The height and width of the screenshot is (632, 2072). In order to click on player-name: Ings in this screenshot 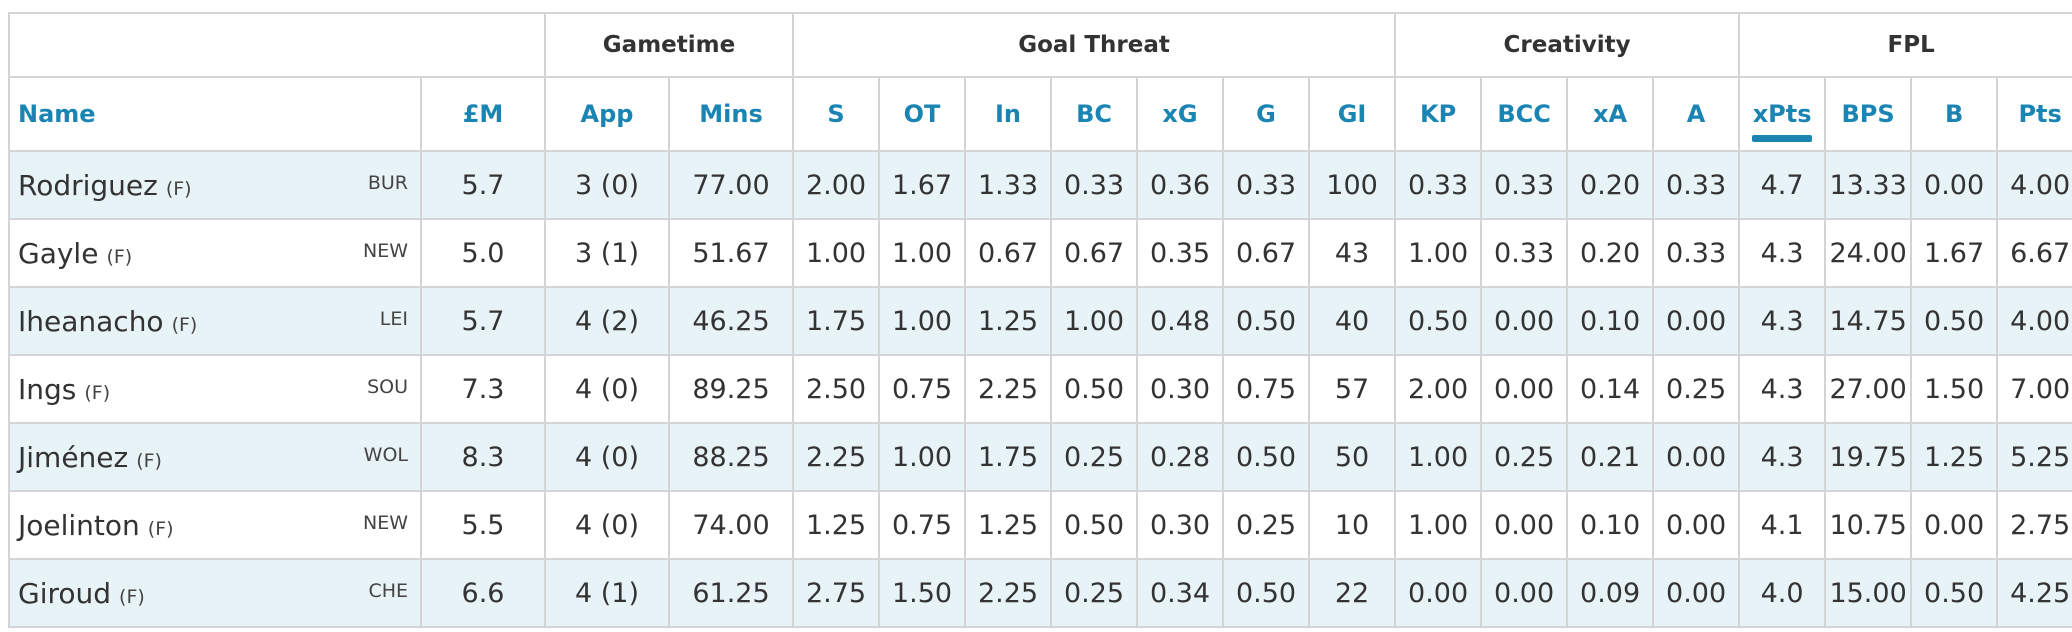, I will do `click(47, 389)`.